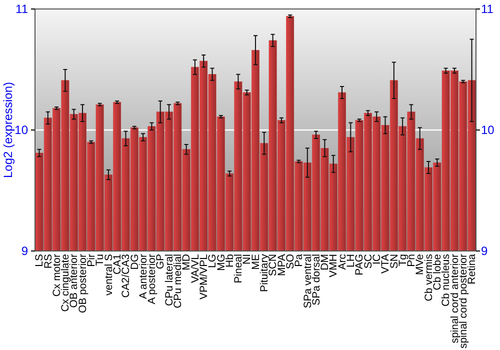 The image size is (500, 350). Describe the element at coordinates (134, 262) in the screenshot. I see `x-tick-label: DG` at that location.